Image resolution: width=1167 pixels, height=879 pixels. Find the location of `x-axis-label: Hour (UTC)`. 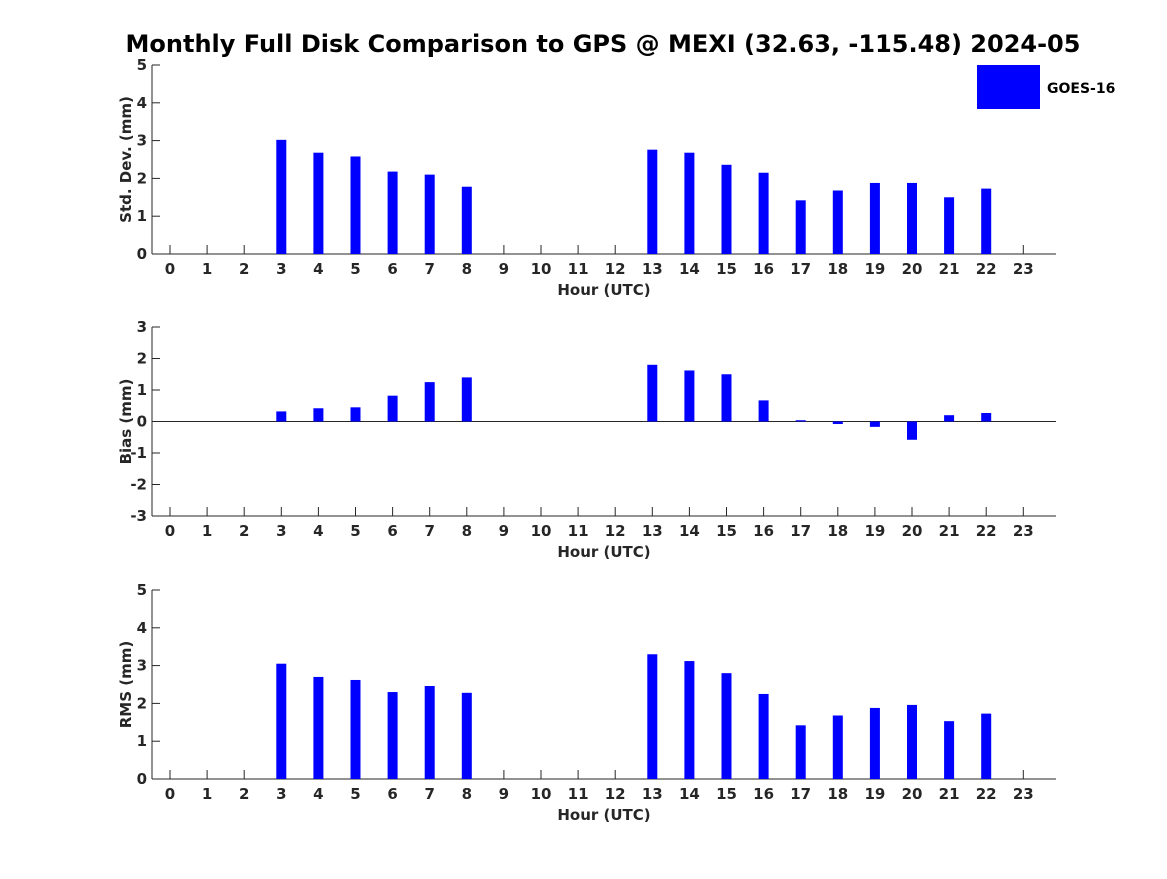

x-axis-label: Hour (UTC) is located at coordinates (603, 552).